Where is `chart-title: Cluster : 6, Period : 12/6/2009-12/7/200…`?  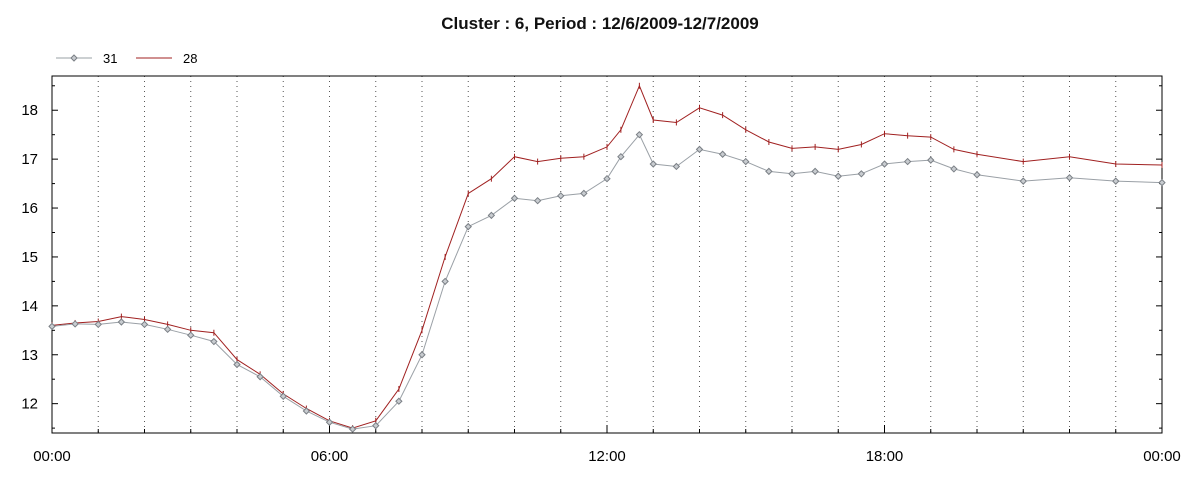 chart-title: Cluster : 6, Period : 12/6/2009-12/7/200… is located at coordinates (600, 23).